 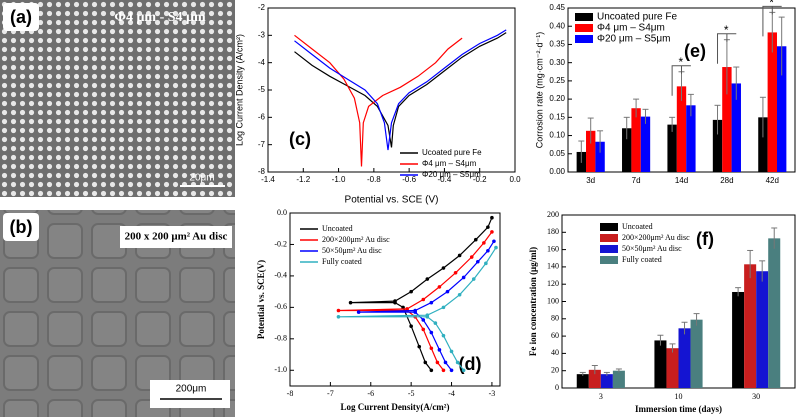 I want to click on plot-frame, so click(x=395, y=299).